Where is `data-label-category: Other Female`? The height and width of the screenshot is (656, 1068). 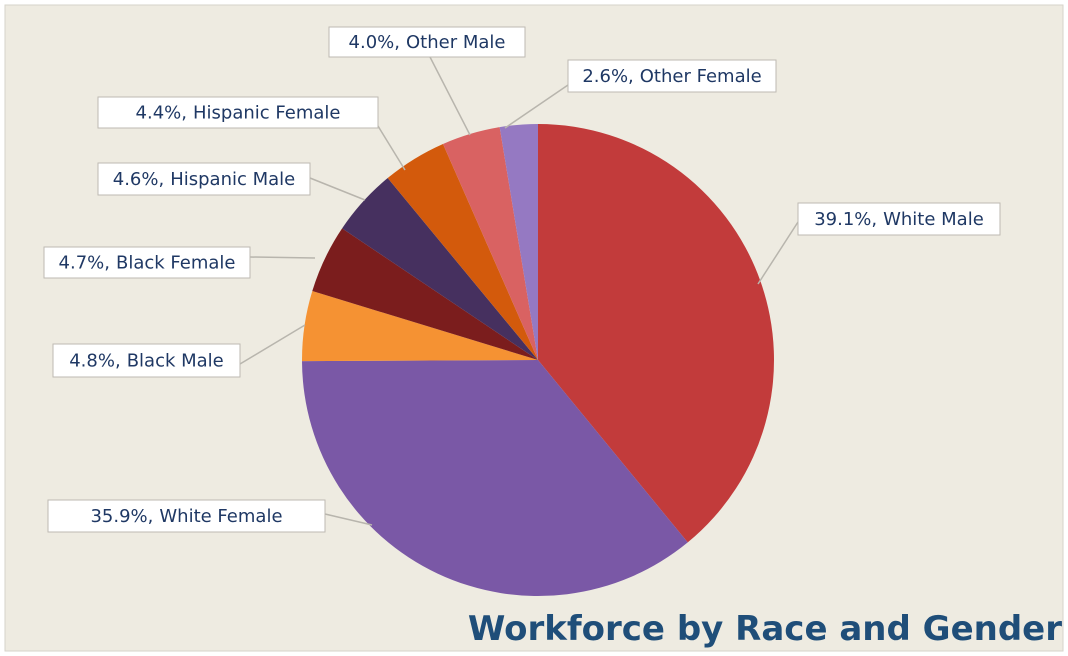
data-label-category: Other Female is located at coordinates (701, 76).